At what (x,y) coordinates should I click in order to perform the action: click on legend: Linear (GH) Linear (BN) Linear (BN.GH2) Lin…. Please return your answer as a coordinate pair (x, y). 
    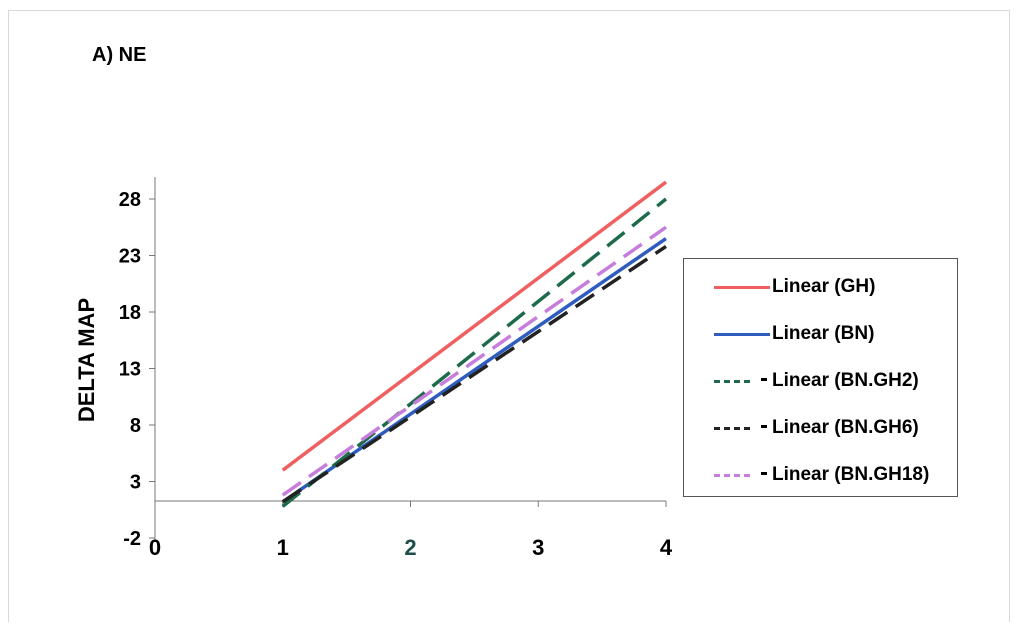
    Looking at the image, I should click on (820, 377).